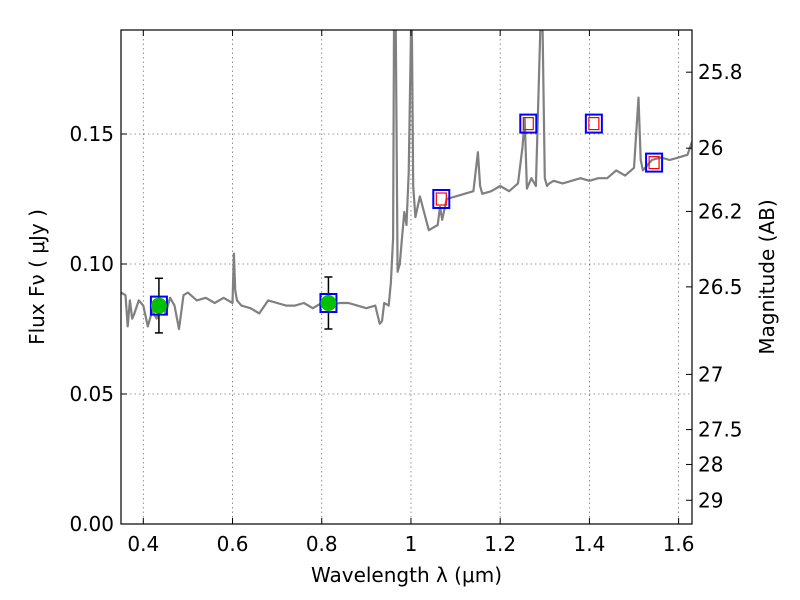 The image size is (800, 600). I want to click on y-tick-label: 0.00, so click(91, 524).